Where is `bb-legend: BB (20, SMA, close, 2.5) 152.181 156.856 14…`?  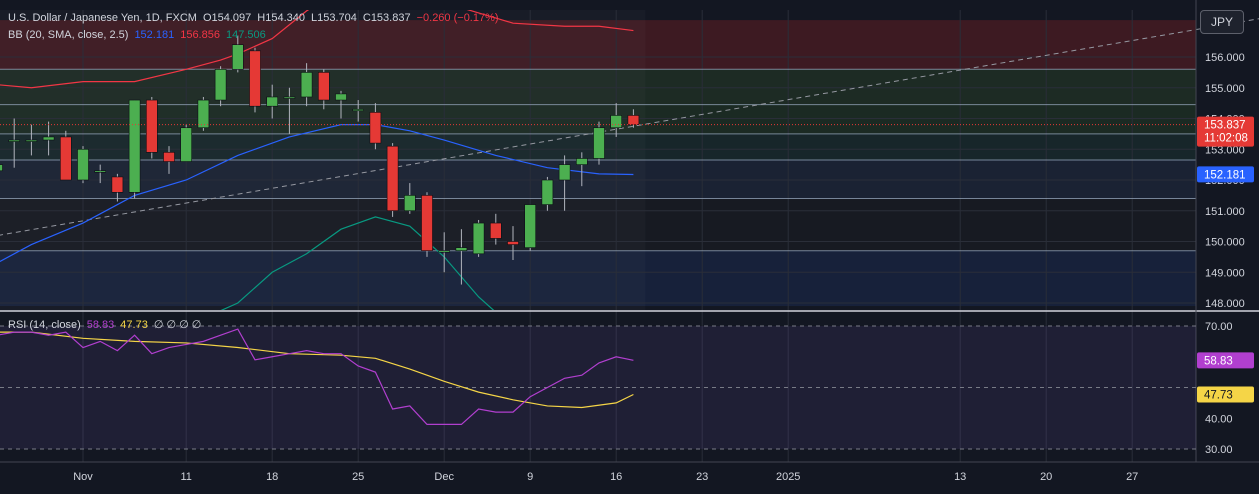
bb-legend: BB (20, SMA, close, 2.5) 152.181 156.856 14… is located at coordinates (140, 35).